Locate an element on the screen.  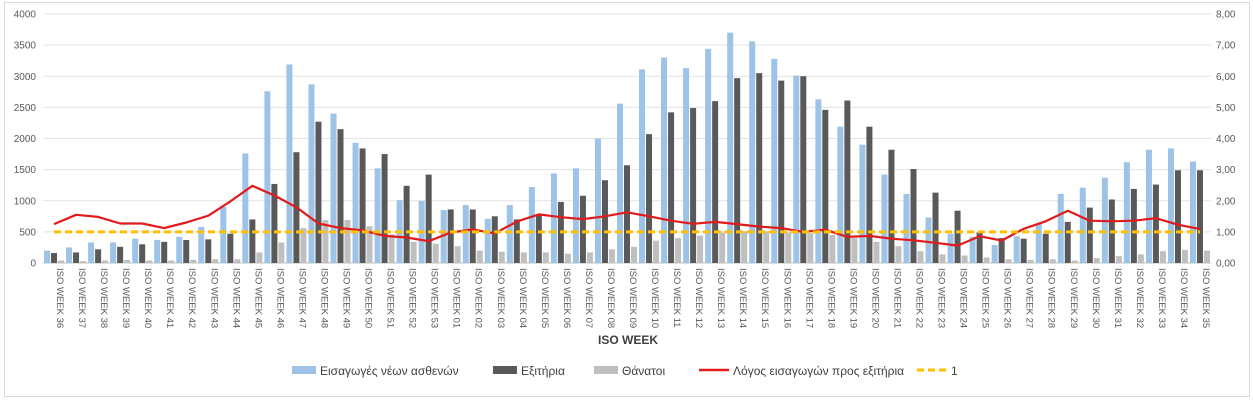
left-tick-label: 500 is located at coordinates (27, 232).